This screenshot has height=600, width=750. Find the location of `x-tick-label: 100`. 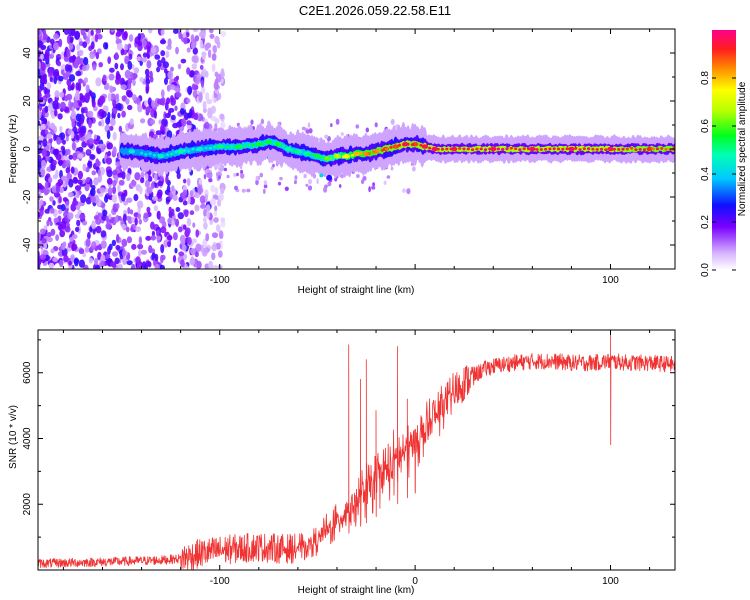

x-tick-label: 100 is located at coordinates (610, 280).